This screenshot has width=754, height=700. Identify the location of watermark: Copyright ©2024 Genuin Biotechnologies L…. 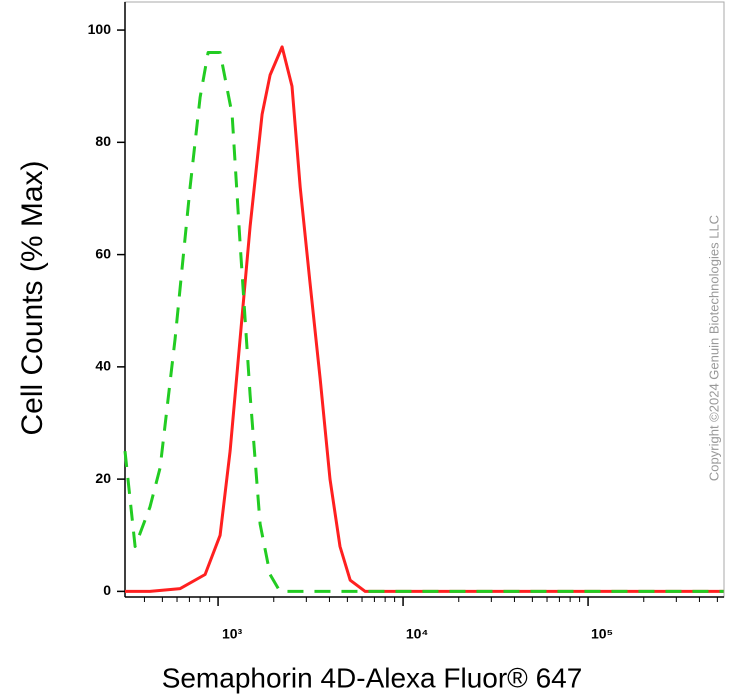
(713, 348).